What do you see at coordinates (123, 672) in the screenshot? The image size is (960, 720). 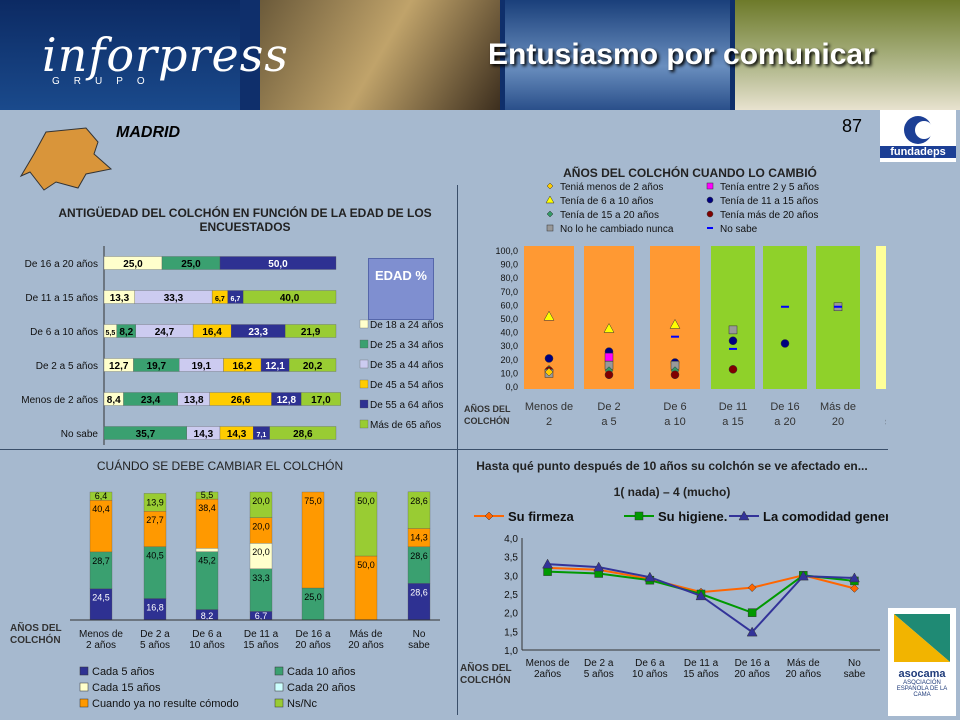 I see `chart3-legend-label: Cada 5 años` at bounding box center [123, 672].